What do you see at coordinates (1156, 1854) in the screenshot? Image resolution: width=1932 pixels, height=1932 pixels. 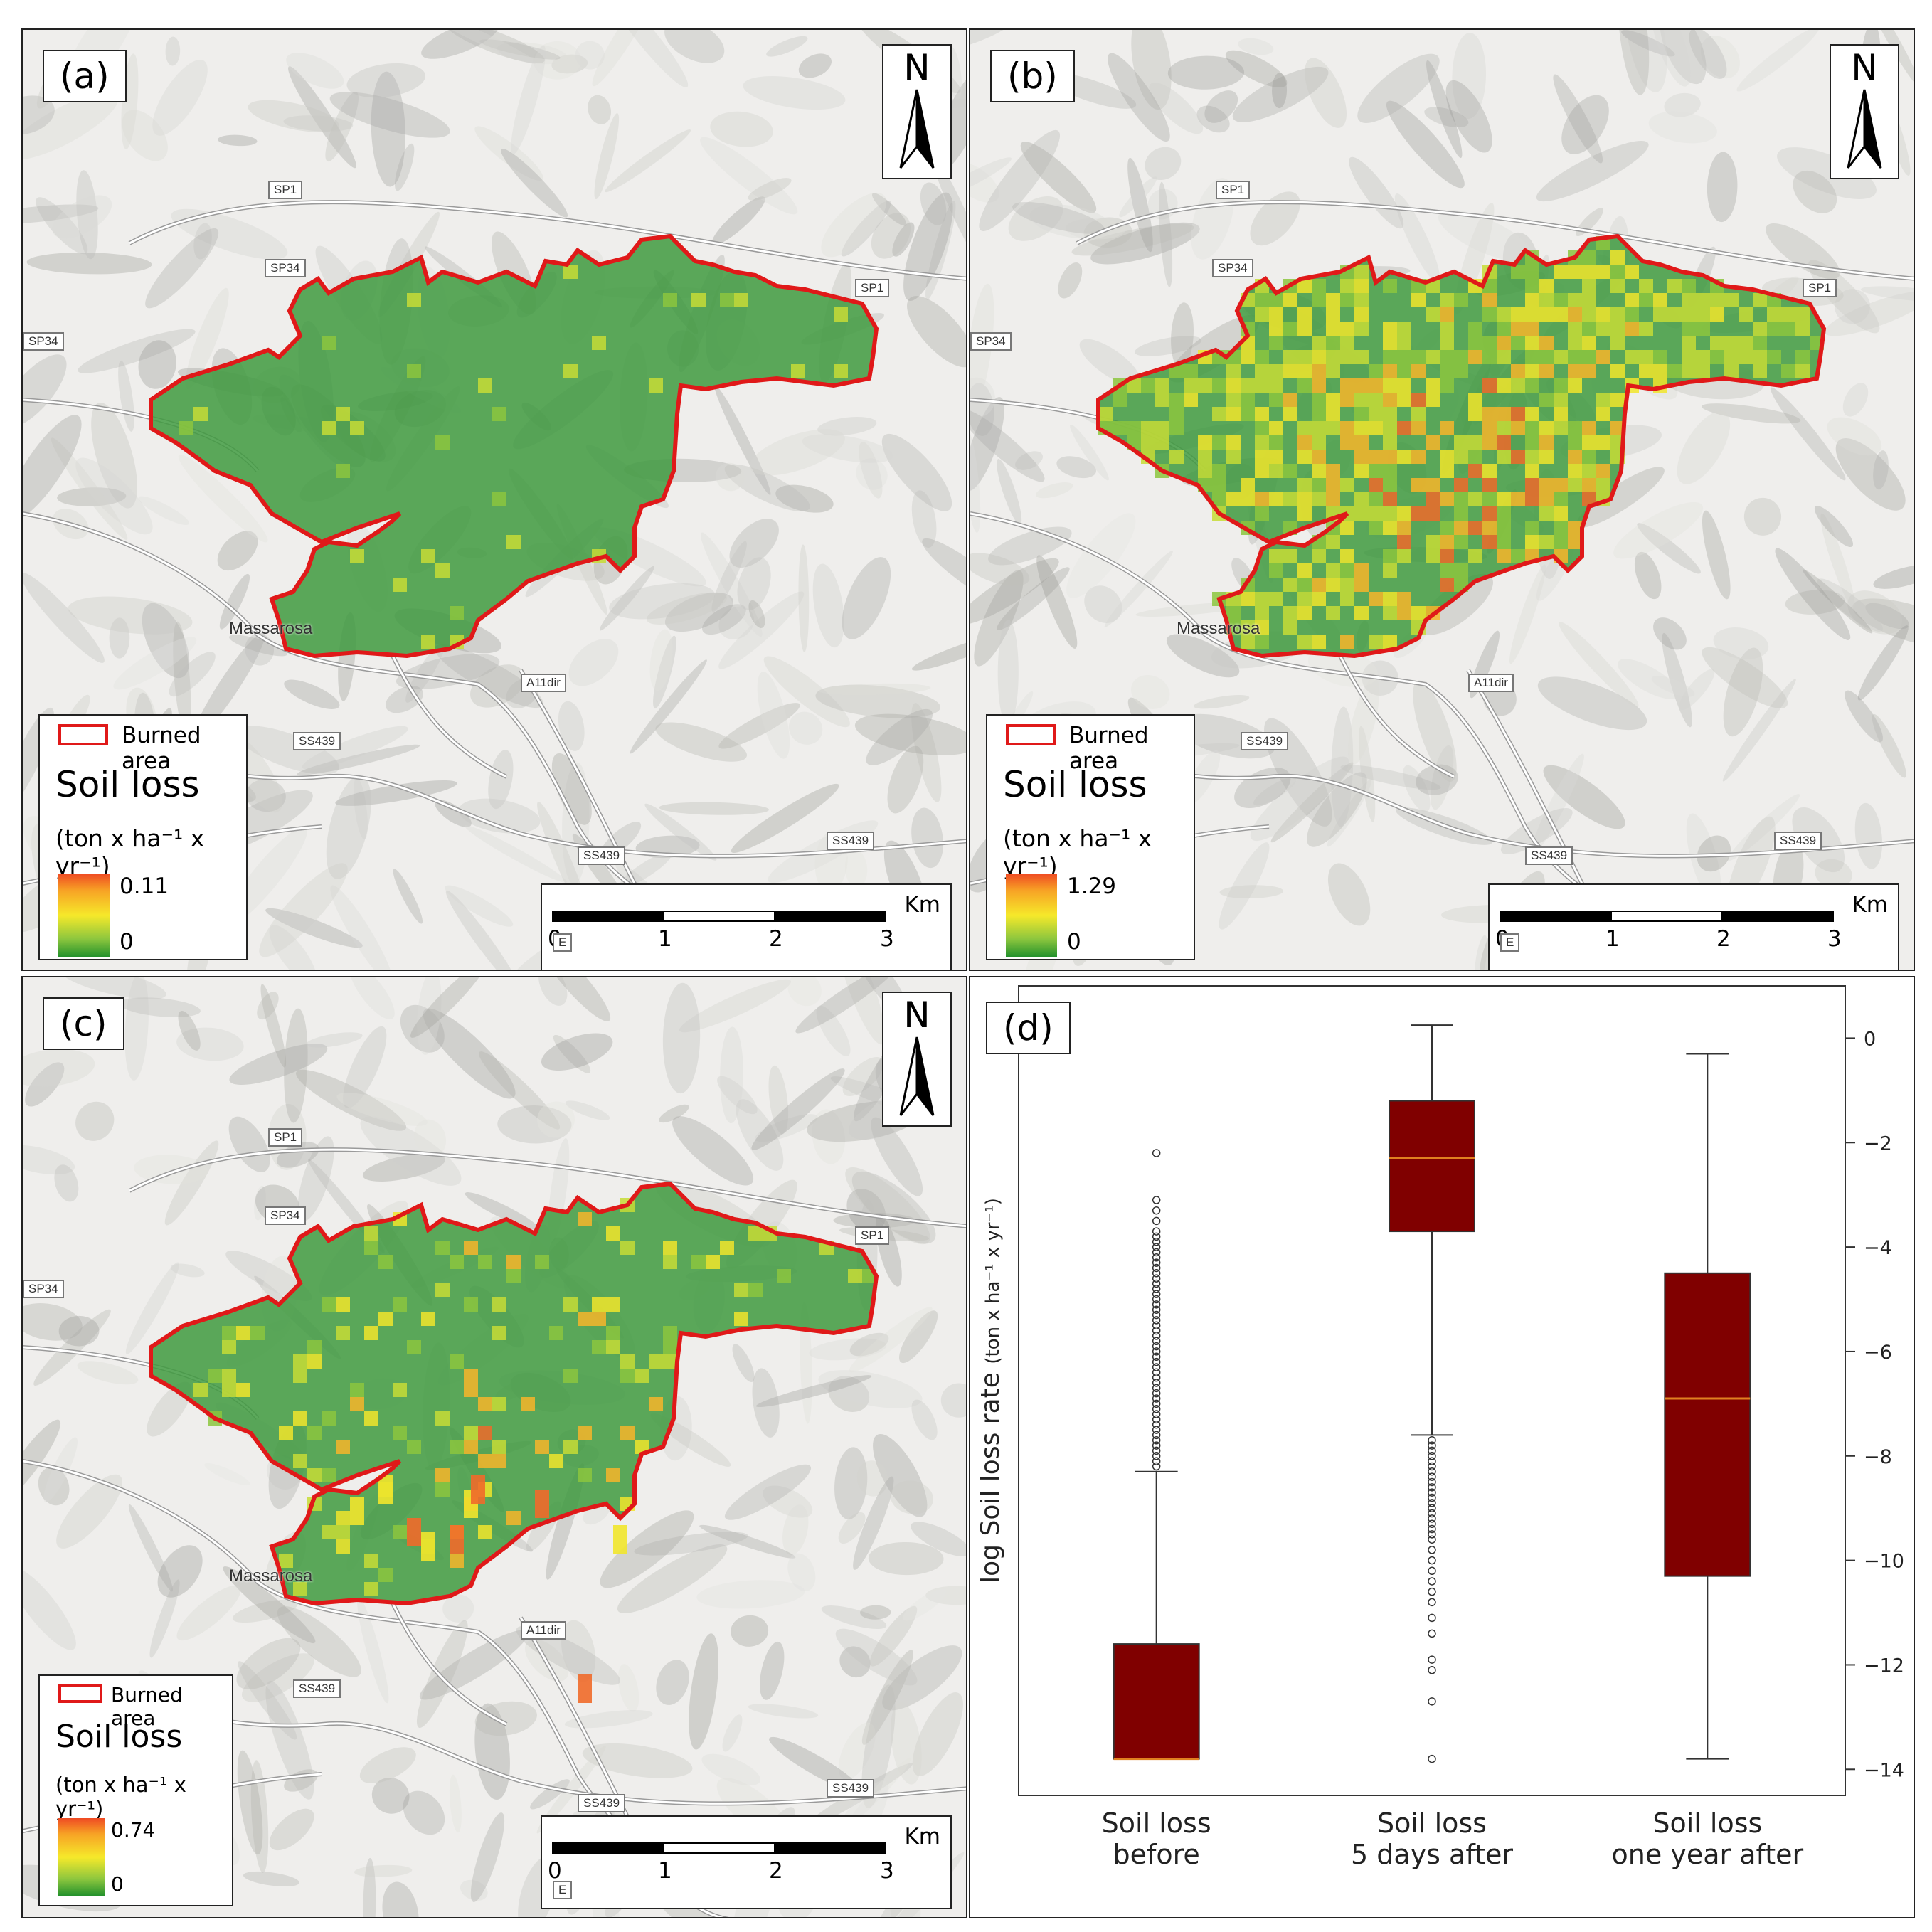 I see `category-label: before` at bounding box center [1156, 1854].